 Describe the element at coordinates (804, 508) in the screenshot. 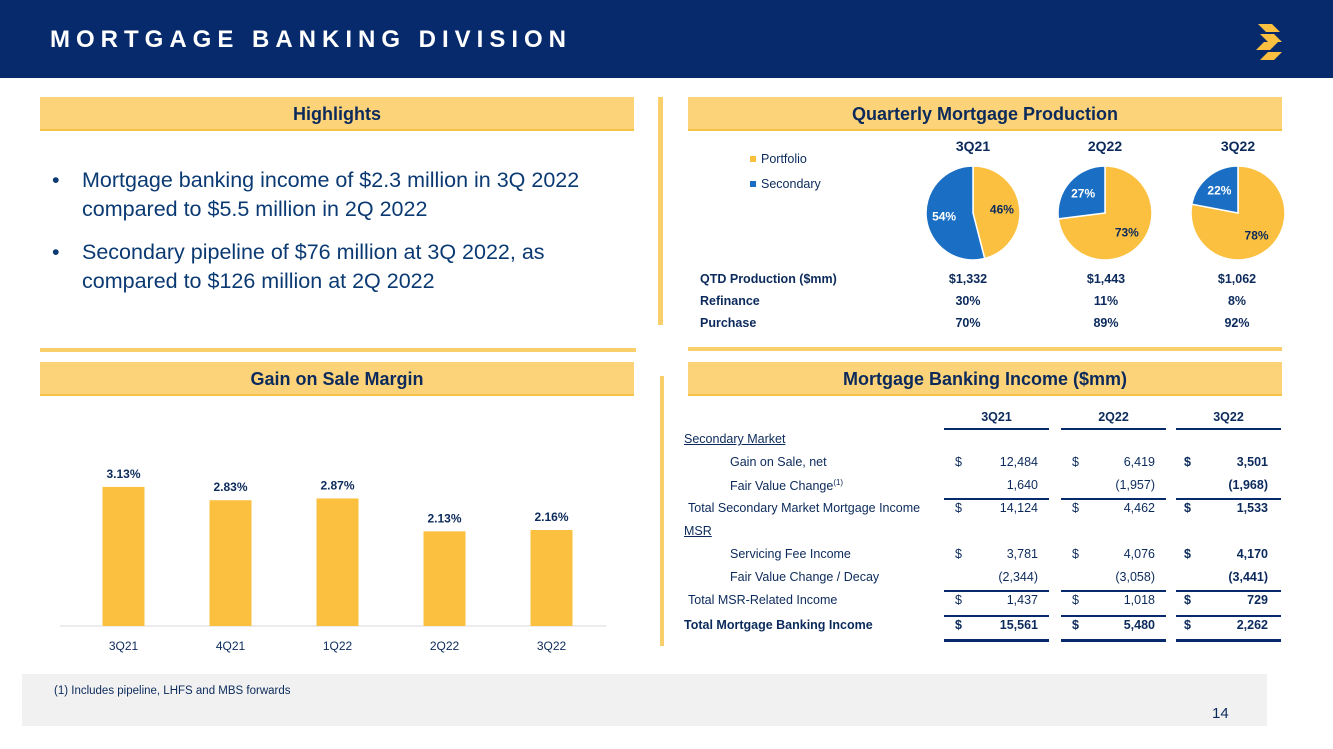

I see `table-row-label: Total Secondary Market Mortgage Income` at that location.